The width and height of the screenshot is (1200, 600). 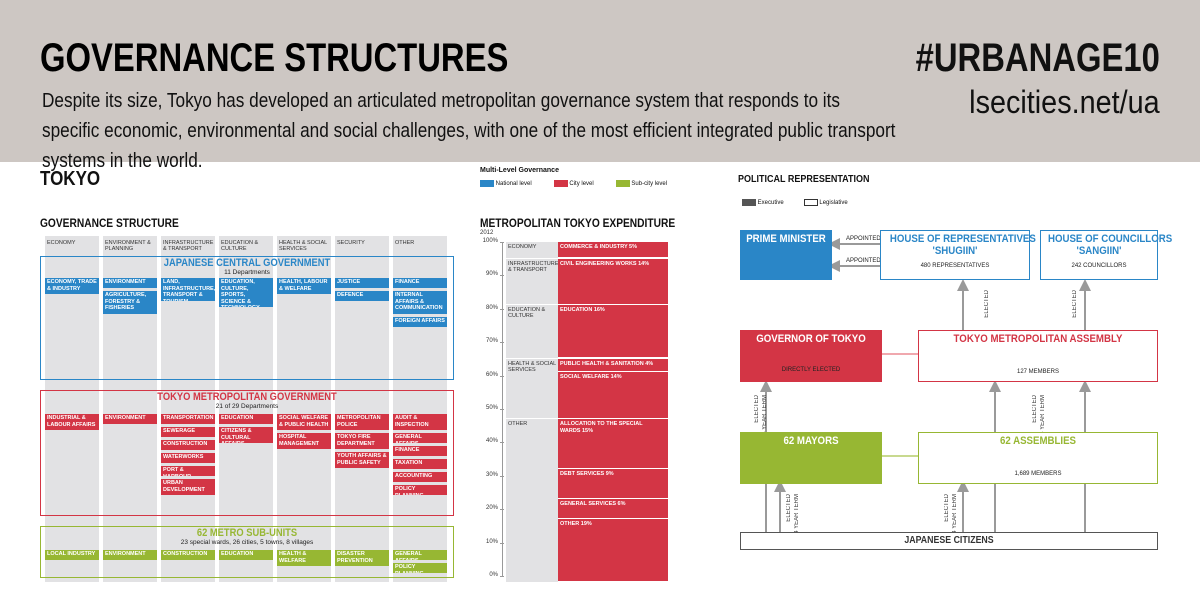 What do you see at coordinates (362, 422) in the screenshot?
I see `department-block: METROPOLITAN POLICE` at bounding box center [362, 422].